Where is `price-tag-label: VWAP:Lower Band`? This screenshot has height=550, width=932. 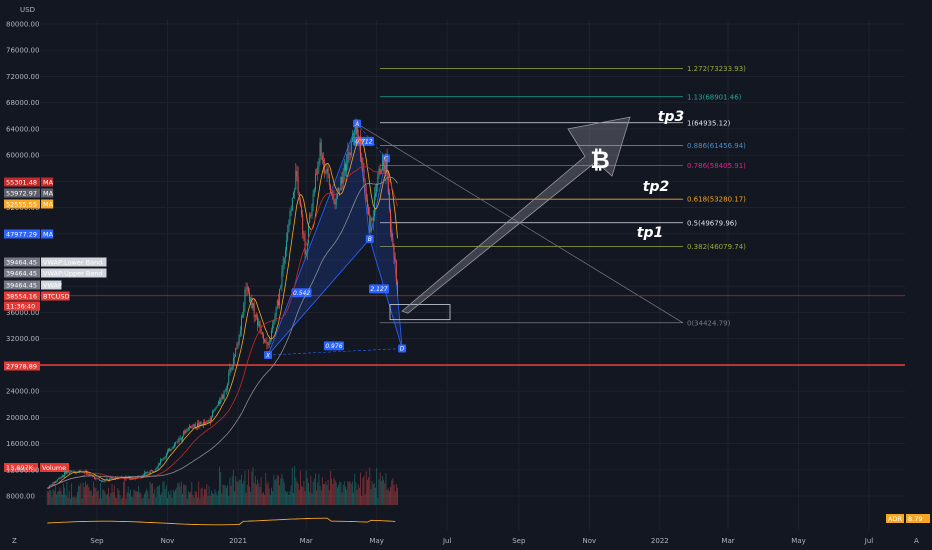
price-tag-label: VWAP:Lower Band is located at coordinates (72, 263).